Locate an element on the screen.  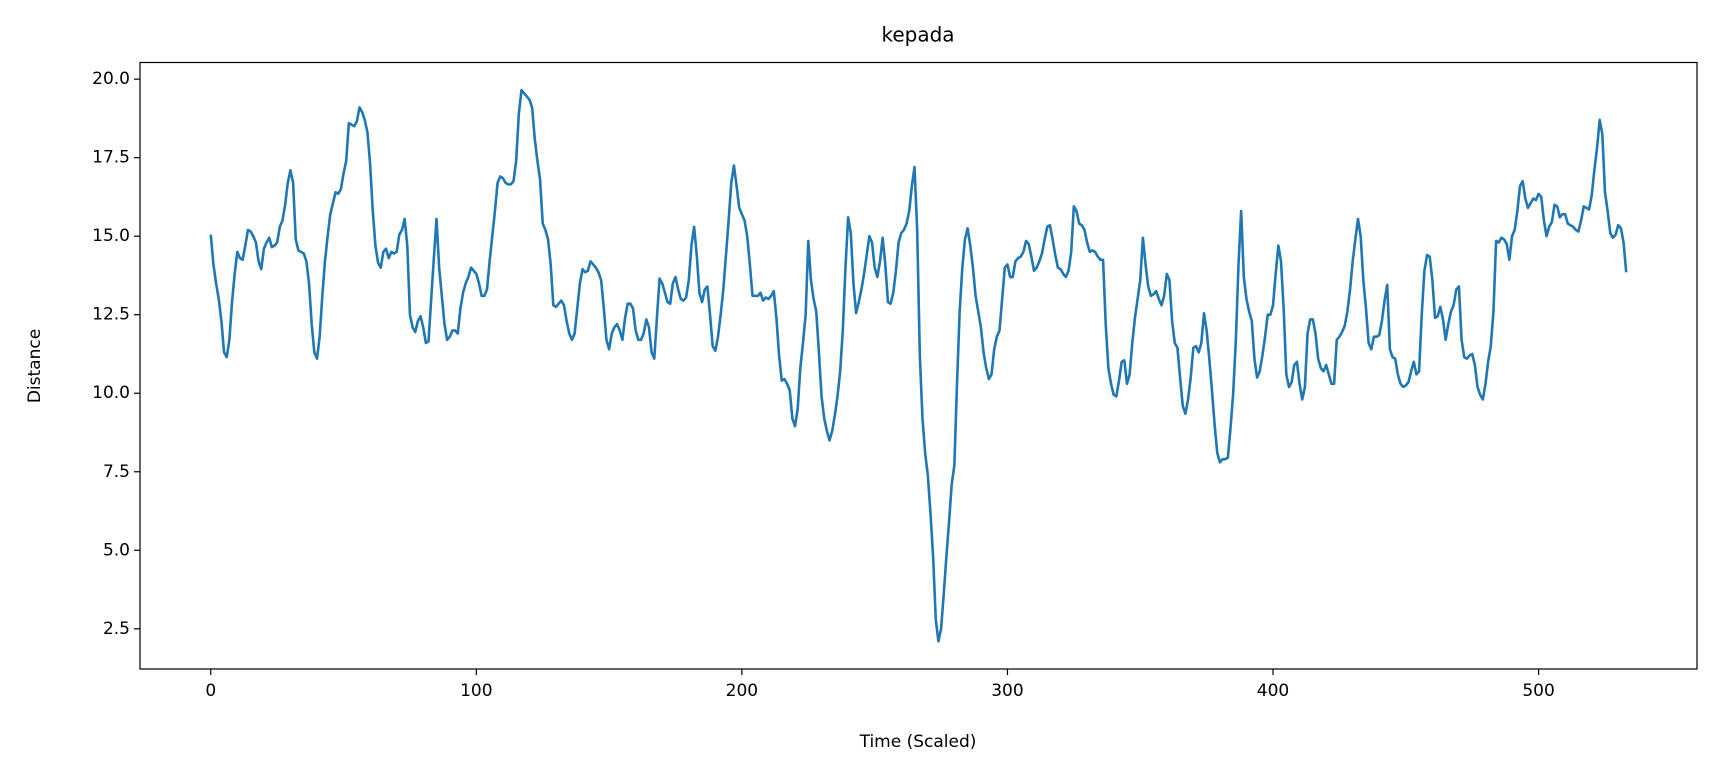
y-tick-label: 5.0 is located at coordinates (116, 550).